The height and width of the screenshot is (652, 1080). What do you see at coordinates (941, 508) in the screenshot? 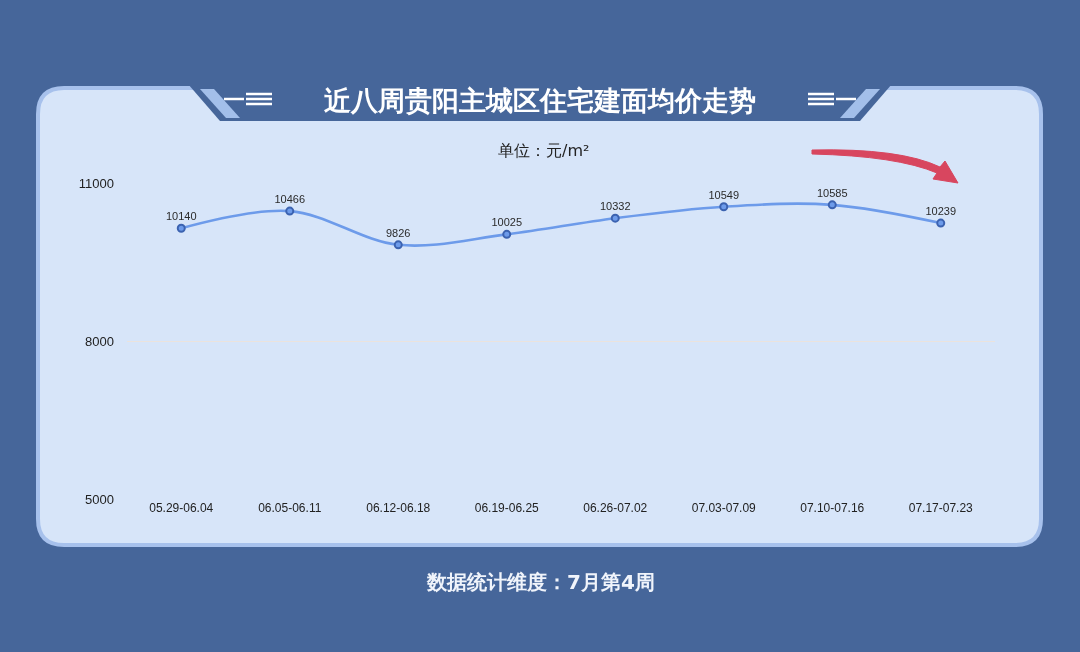
I see `x-tick-label: 07.17-07.23` at bounding box center [941, 508].